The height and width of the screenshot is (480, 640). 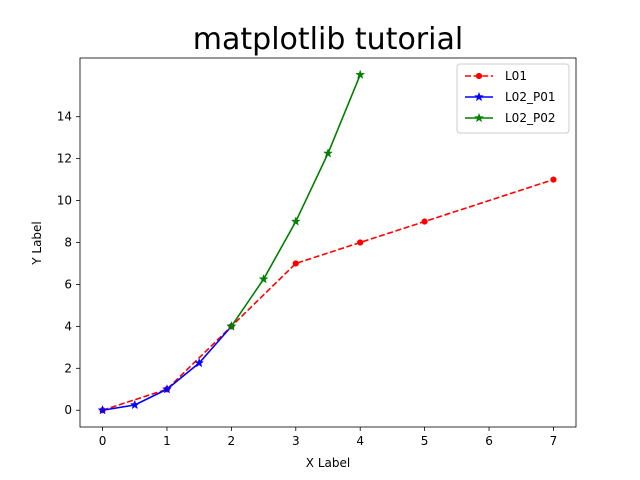 What do you see at coordinates (167, 441) in the screenshot?
I see `x-tick-label: 1` at bounding box center [167, 441].